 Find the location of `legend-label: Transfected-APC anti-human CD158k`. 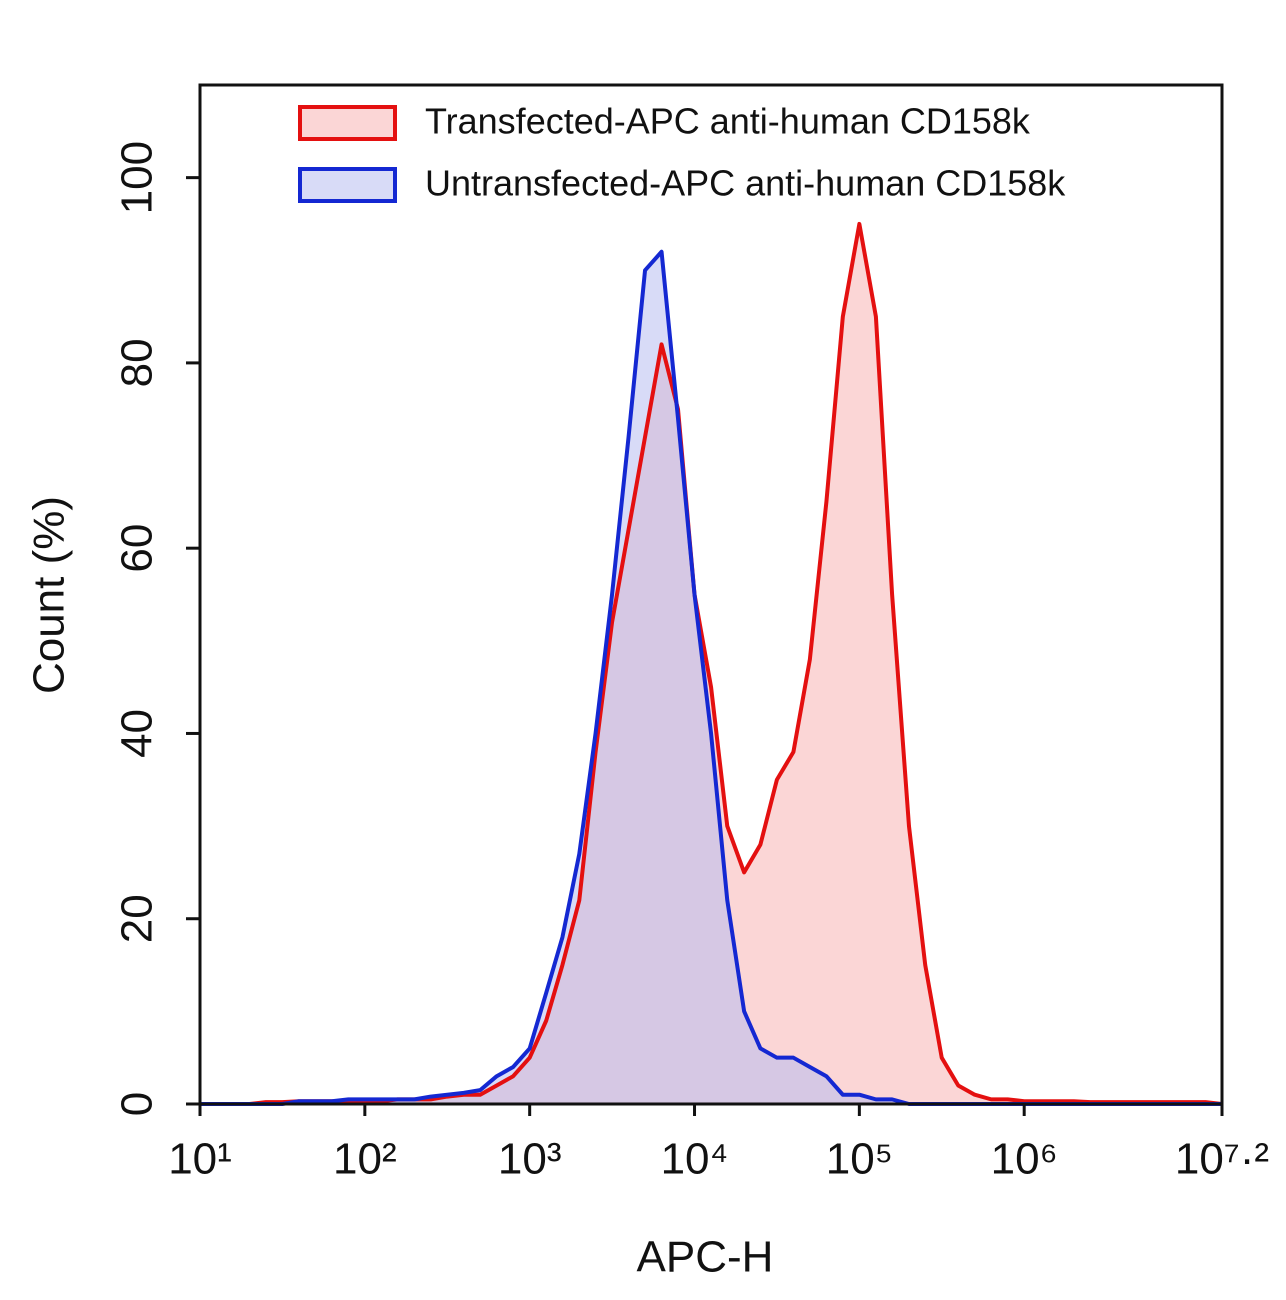

legend-label: Transfected-APC anti-human CD158k is located at coordinates (728, 121).